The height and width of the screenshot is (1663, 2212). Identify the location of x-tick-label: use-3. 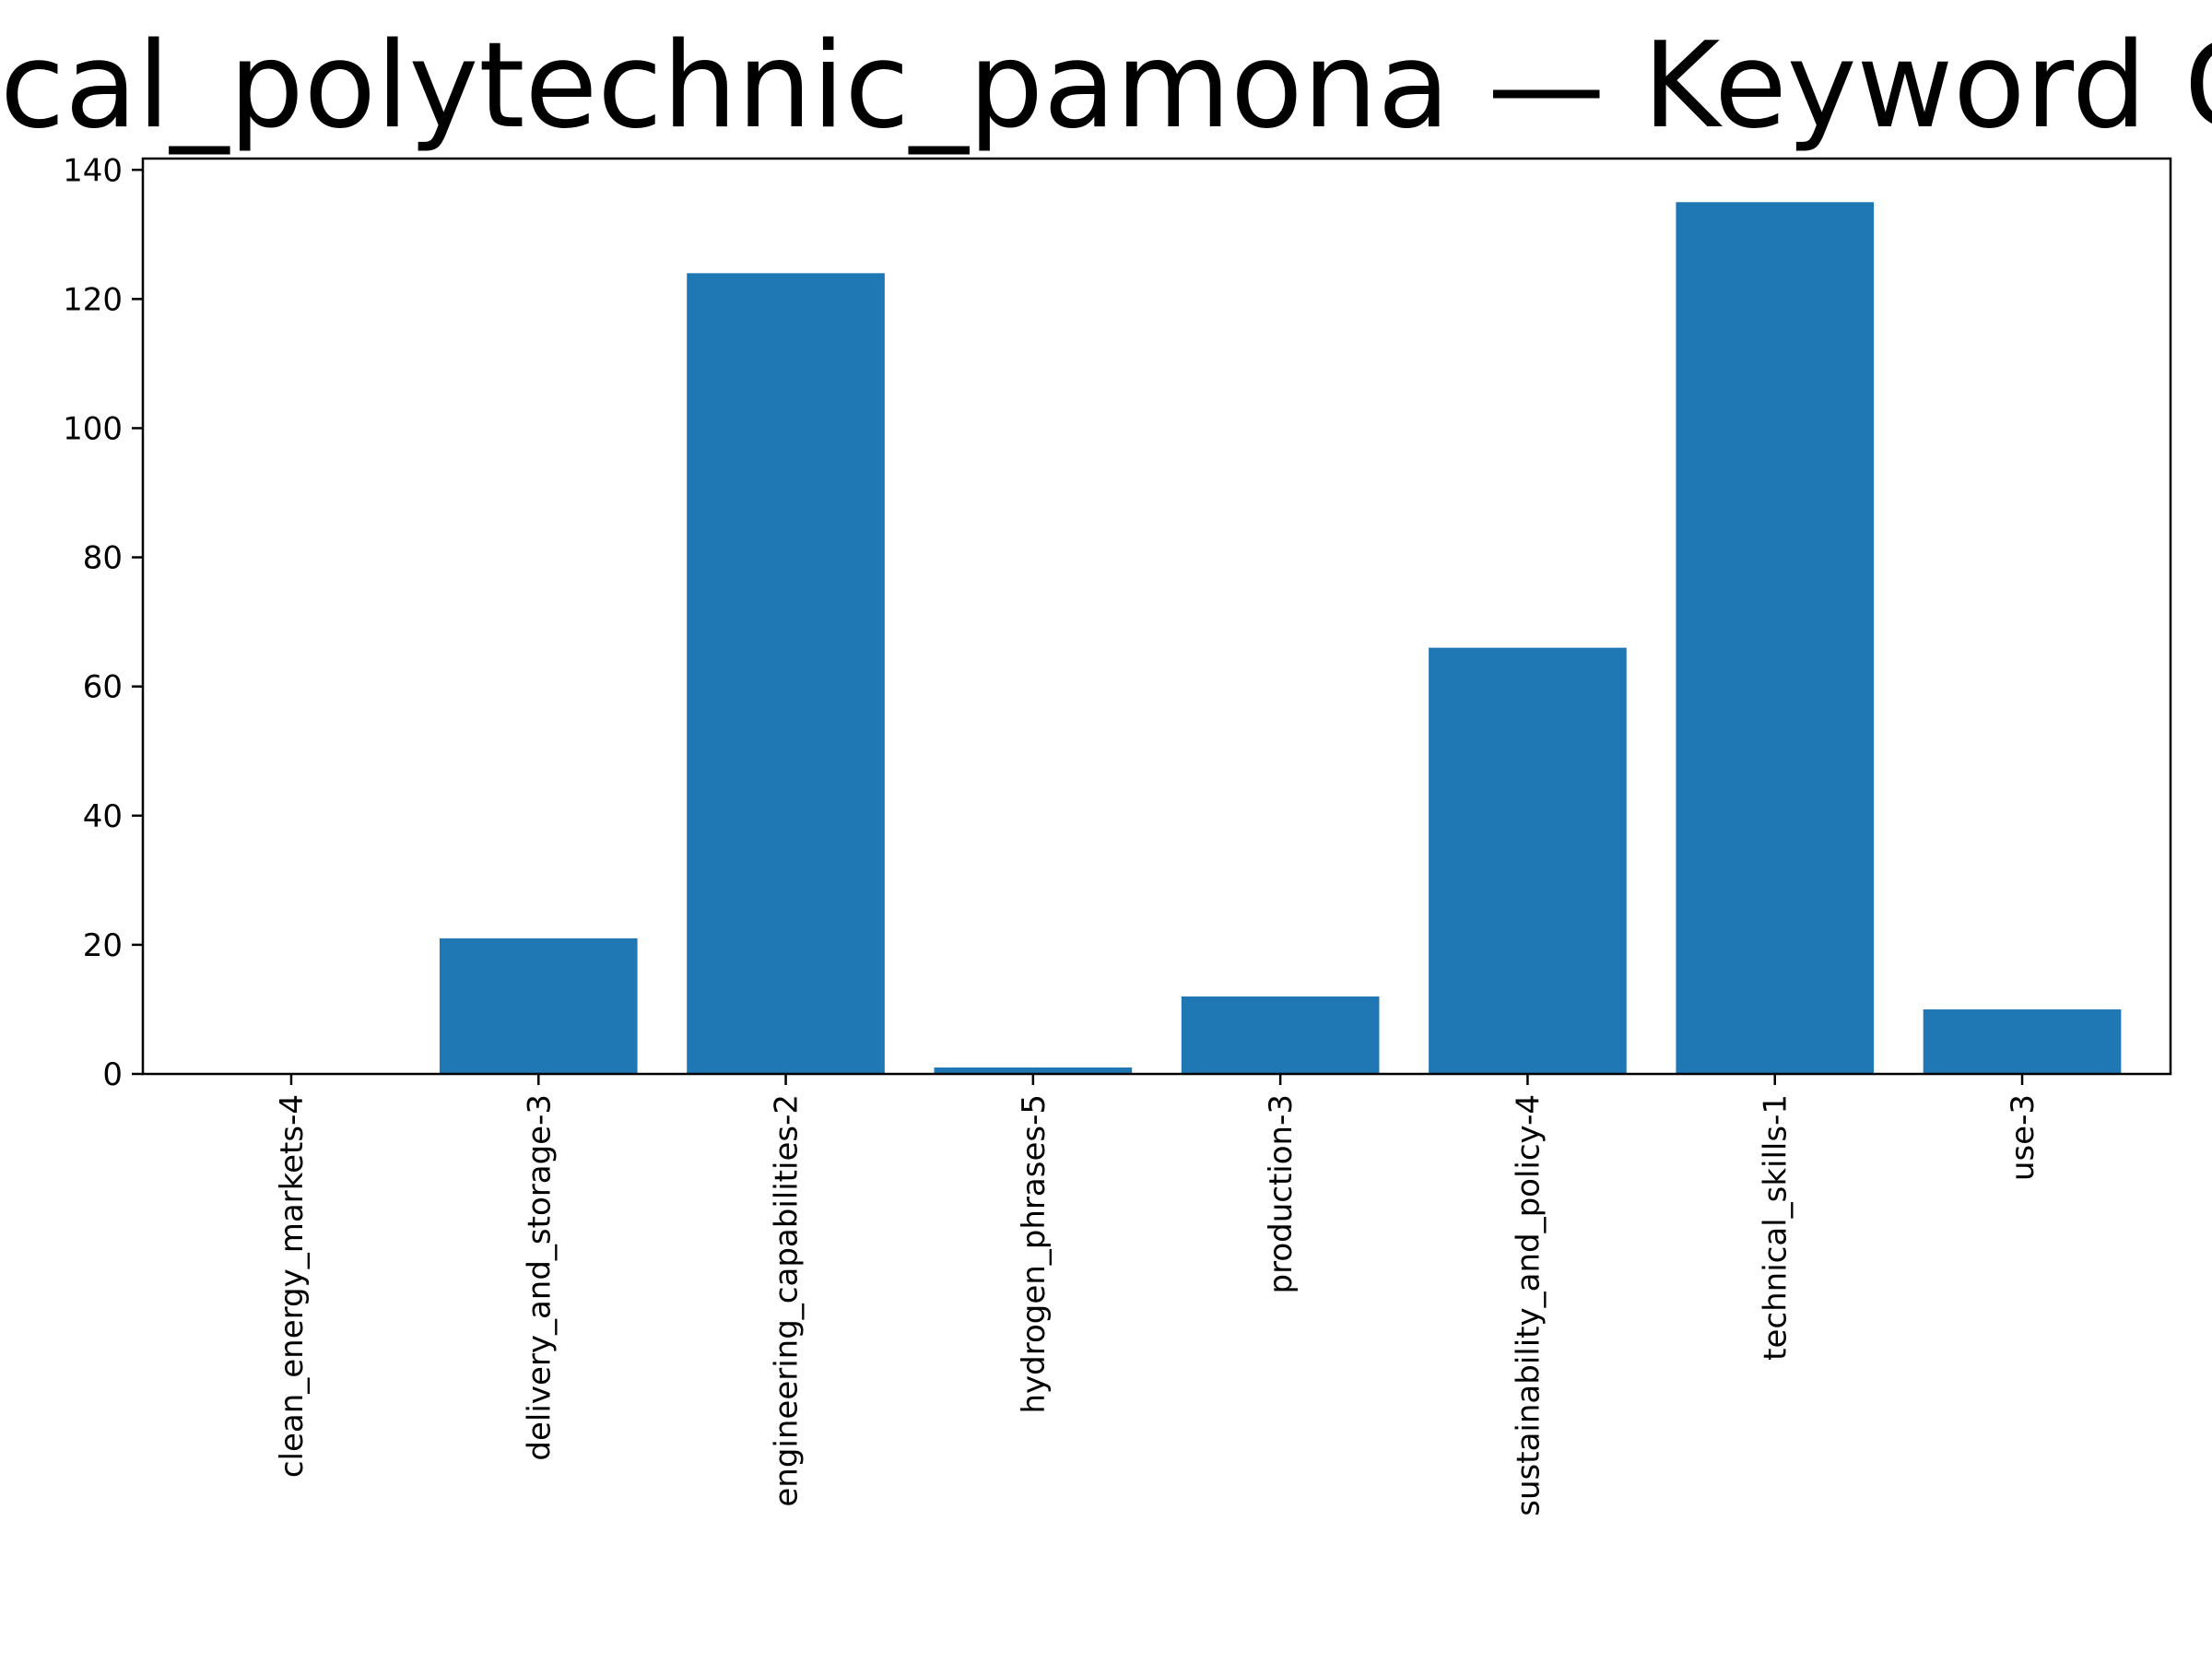
(2023, 1137).